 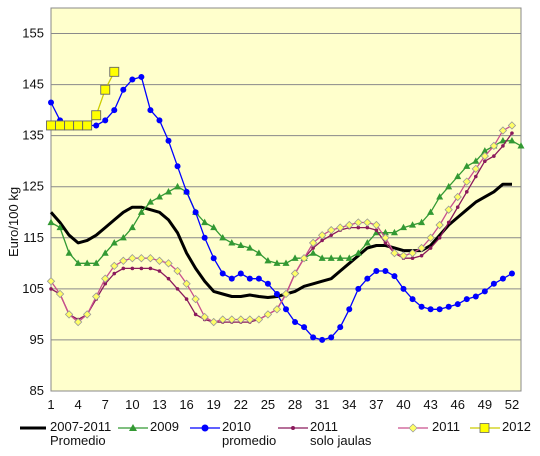 I want to click on x-tick-label: 1, so click(x=50, y=404).